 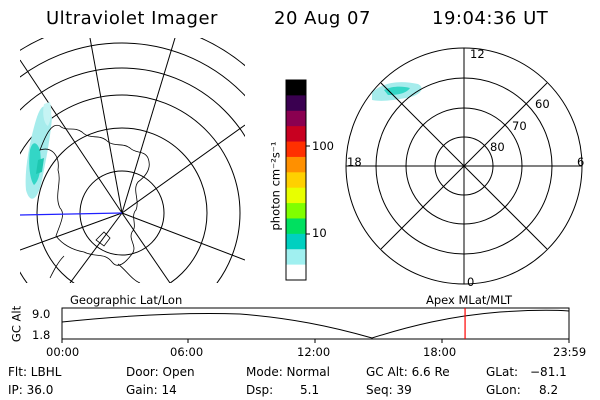 What do you see at coordinates (35, 372) in the screenshot?
I see `status-flt: Flt: LBHL` at bounding box center [35, 372].